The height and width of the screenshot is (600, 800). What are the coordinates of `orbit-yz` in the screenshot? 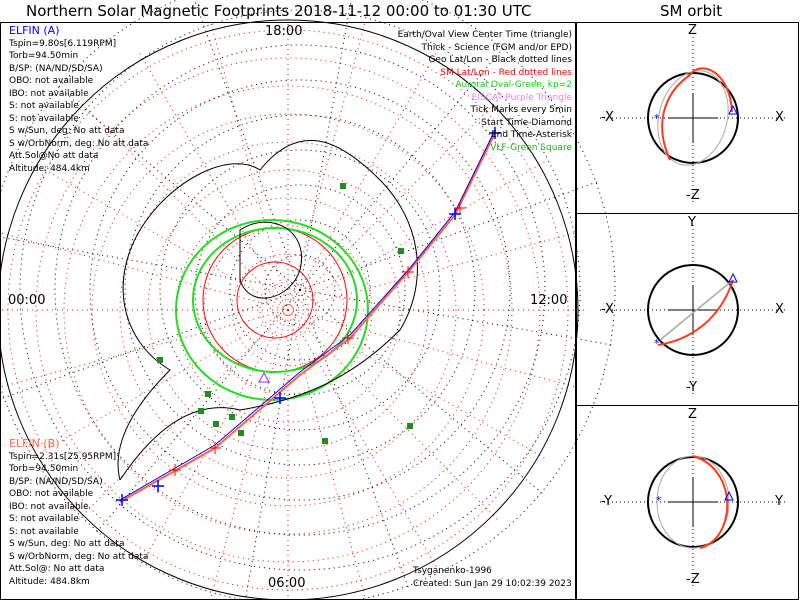 It's located at (710, 502).